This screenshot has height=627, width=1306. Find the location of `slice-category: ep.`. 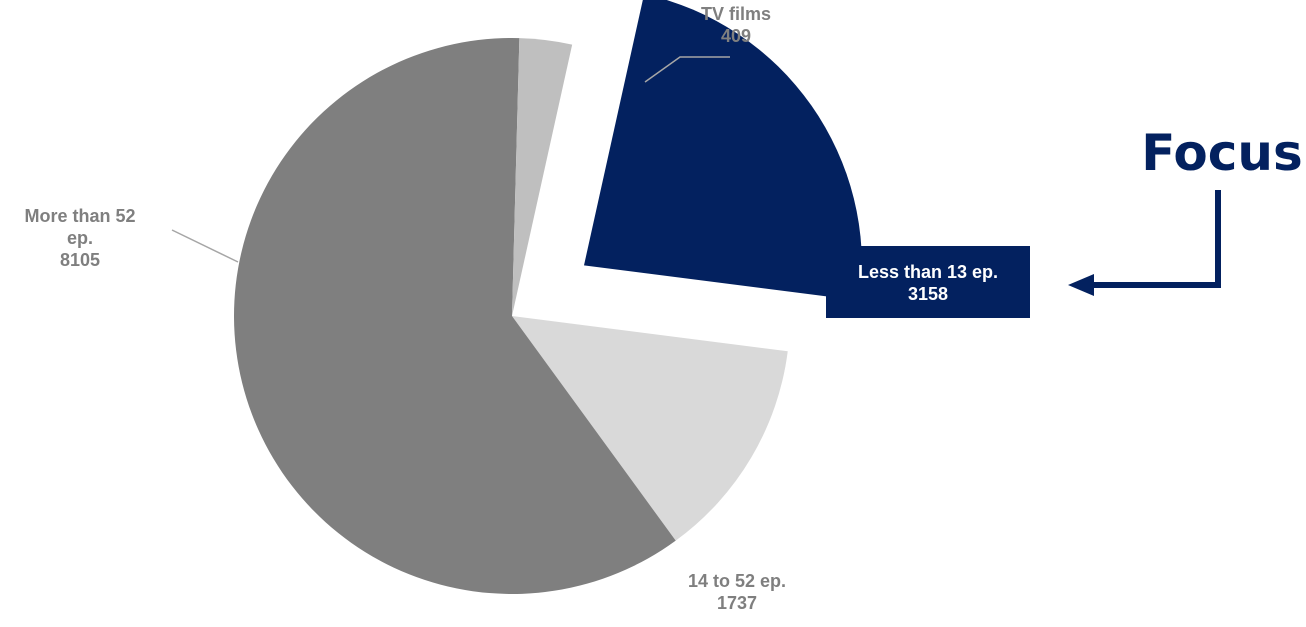

slice-category: ep. is located at coordinates (80, 238).